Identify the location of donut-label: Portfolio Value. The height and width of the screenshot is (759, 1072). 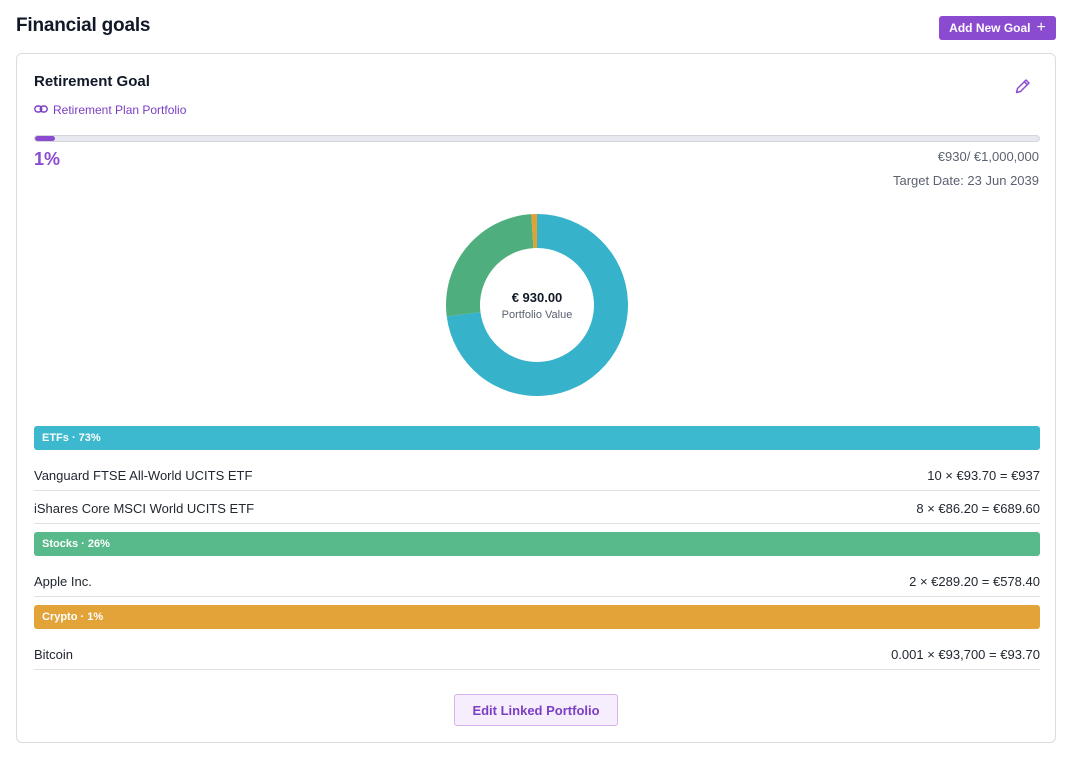
(537, 314).